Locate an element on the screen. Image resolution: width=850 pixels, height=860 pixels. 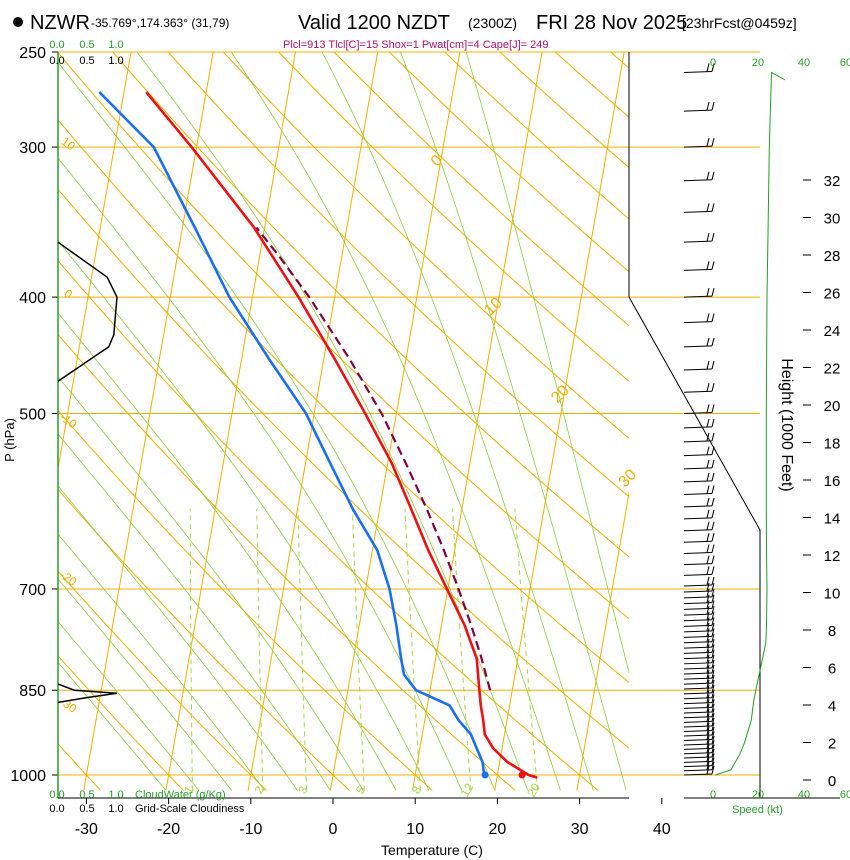
height-tick-label: 6 is located at coordinates (832, 669).